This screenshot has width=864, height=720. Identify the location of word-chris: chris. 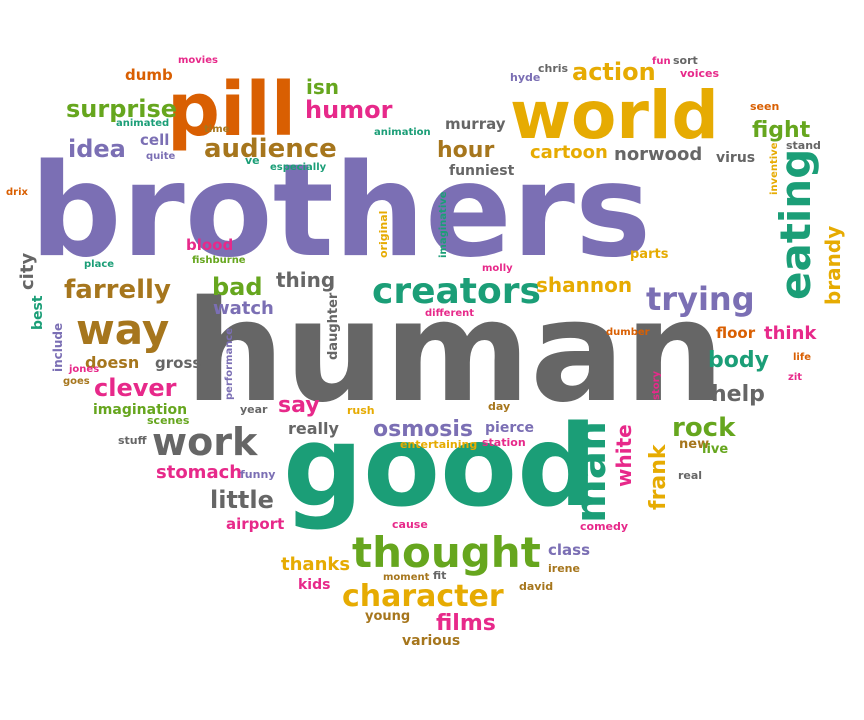
(553, 68).